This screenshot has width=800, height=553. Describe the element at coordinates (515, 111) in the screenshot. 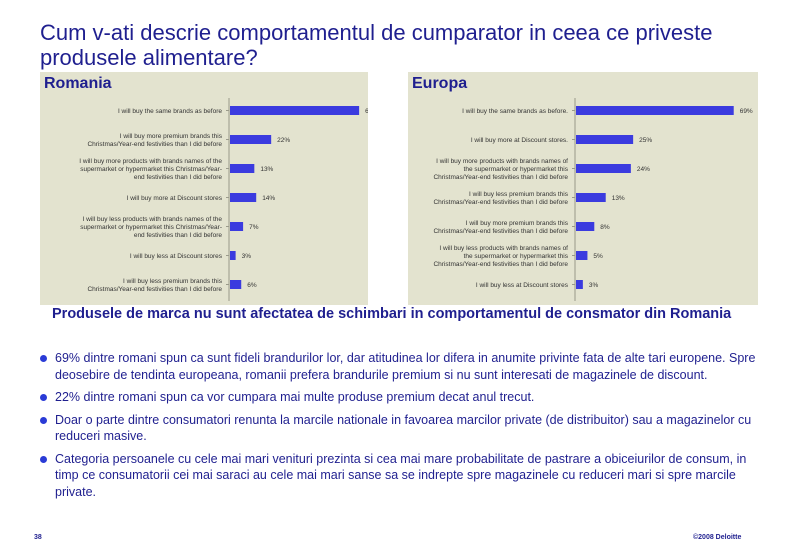

I see `category-label: I will buy the same brands as before.` at that location.